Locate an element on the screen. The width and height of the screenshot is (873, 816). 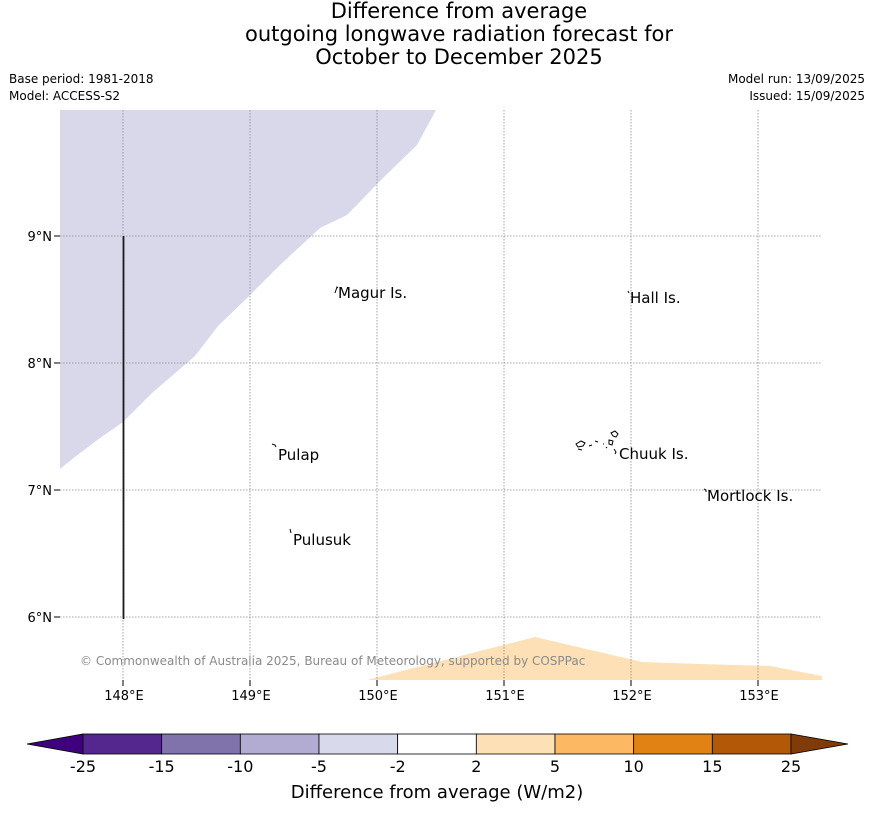
title-line-1: Difference from average is located at coordinates (459, 11).